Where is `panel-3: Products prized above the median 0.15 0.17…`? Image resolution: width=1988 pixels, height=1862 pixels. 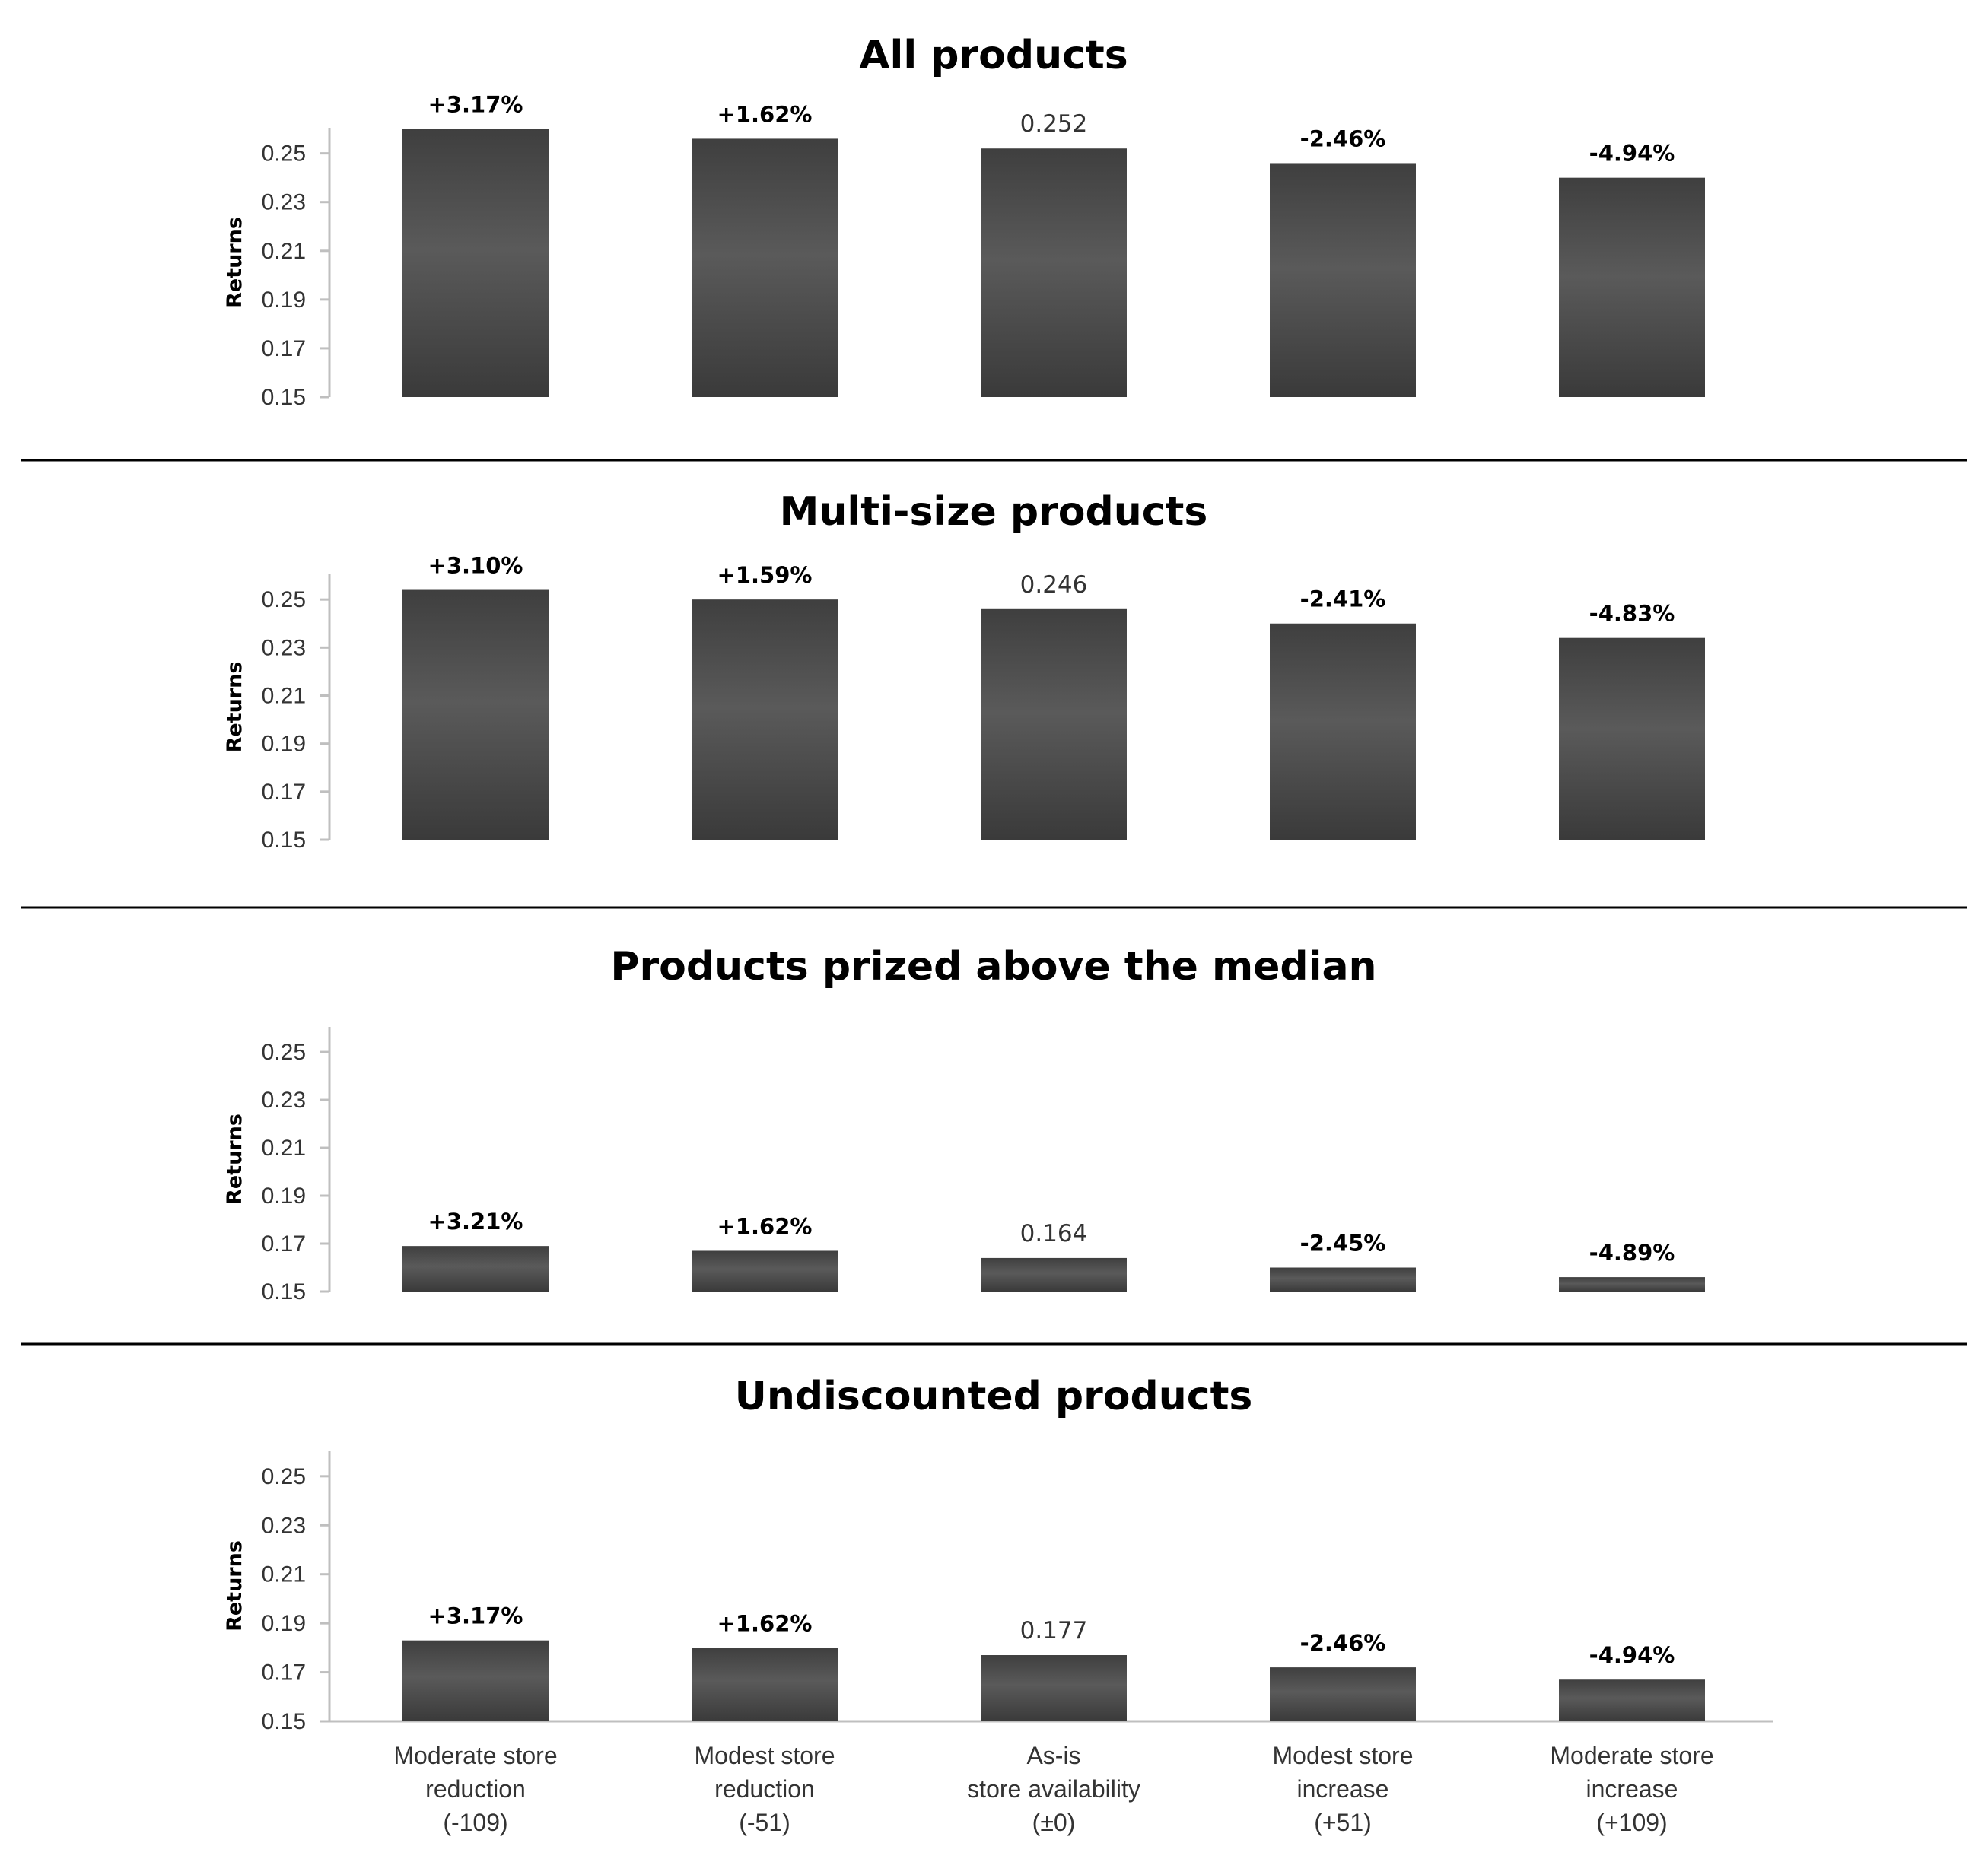 panel-3: Products prized above the median 0.15 0.17… is located at coordinates (964, 1124).